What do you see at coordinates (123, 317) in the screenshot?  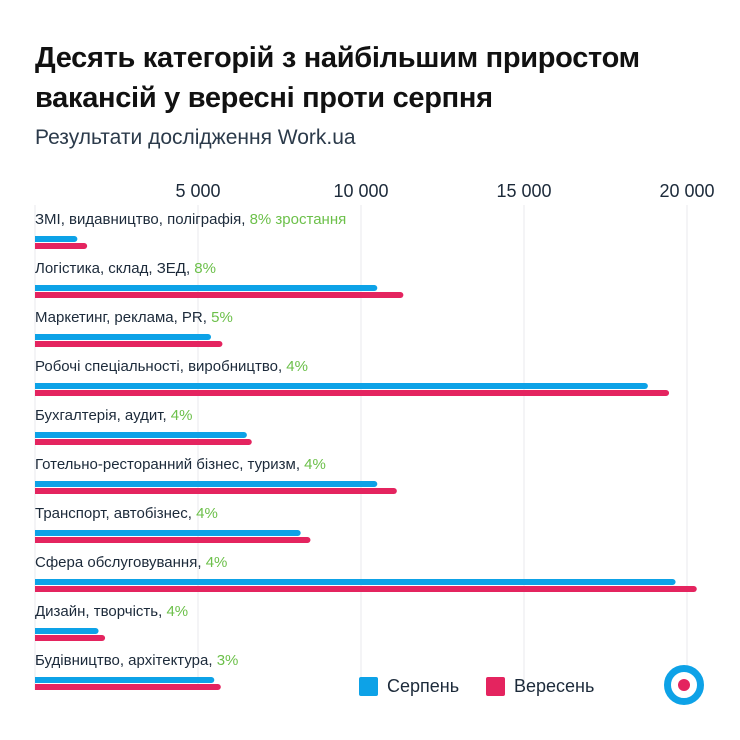 I see `category-name: Маркетинг, реклама, PR,` at bounding box center [123, 317].